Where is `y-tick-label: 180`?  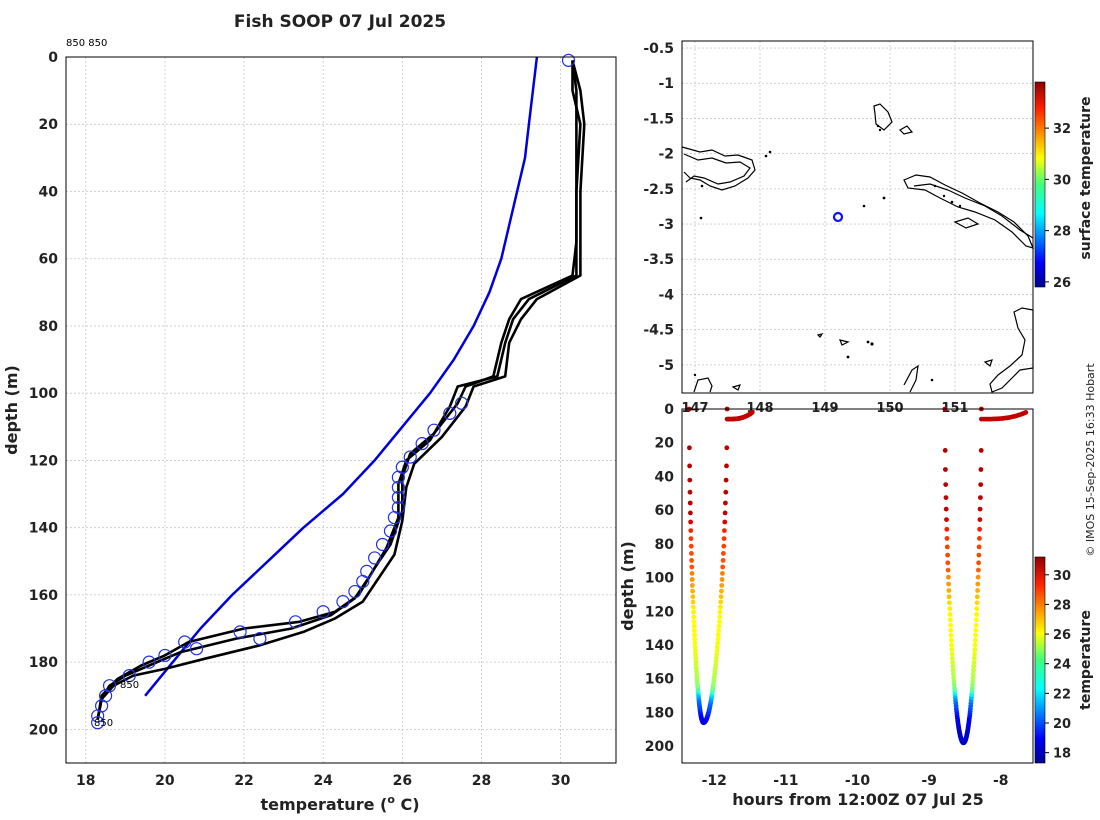
y-tick-label: 180 is located at coordinates (43, 663).